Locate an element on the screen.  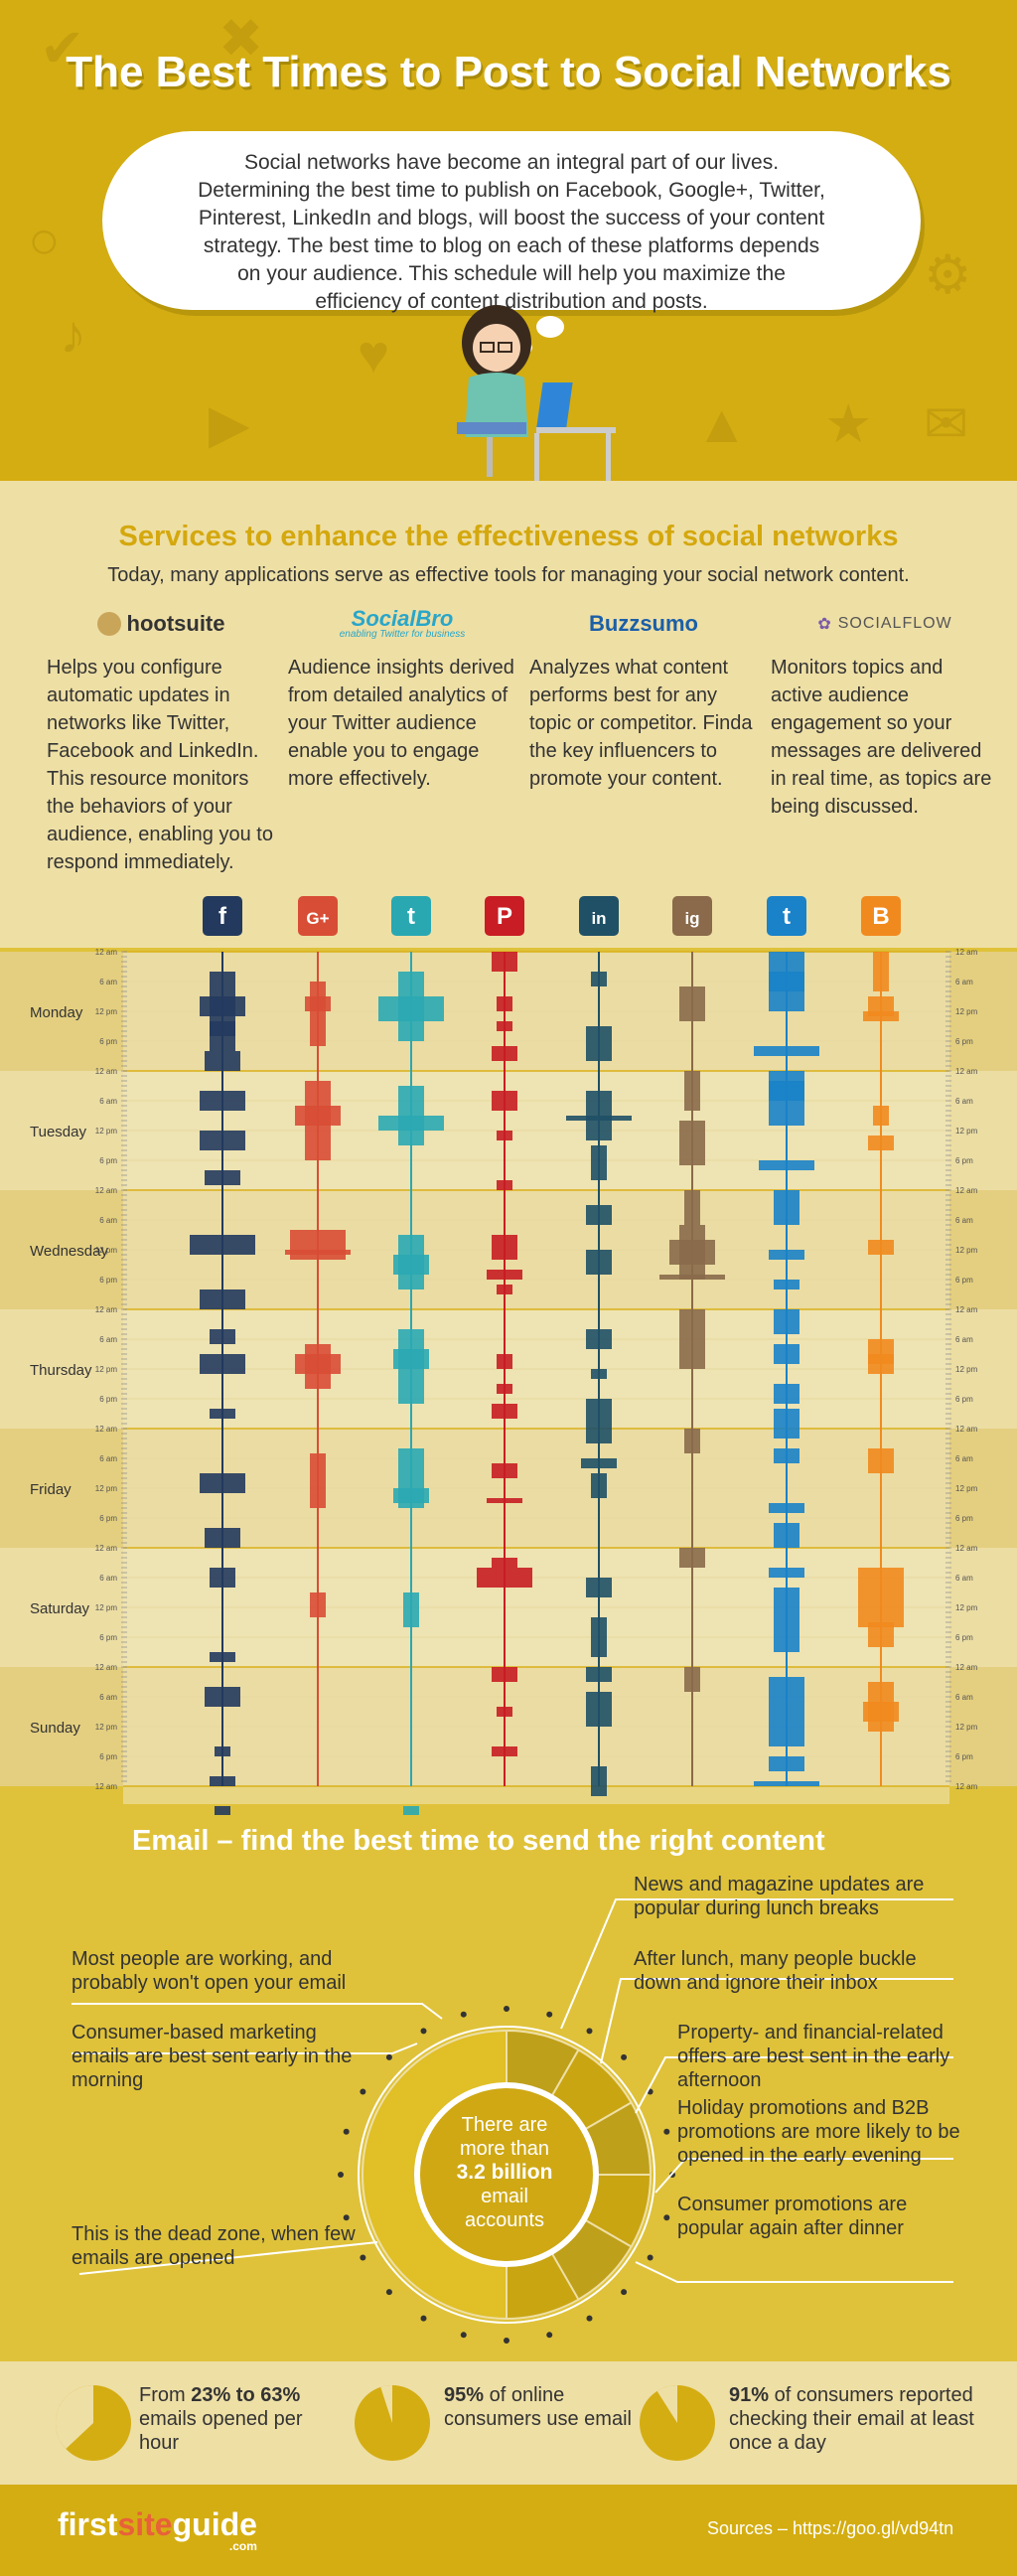
day-label-thursday: Thursday is located at coordinates (61, 1370).